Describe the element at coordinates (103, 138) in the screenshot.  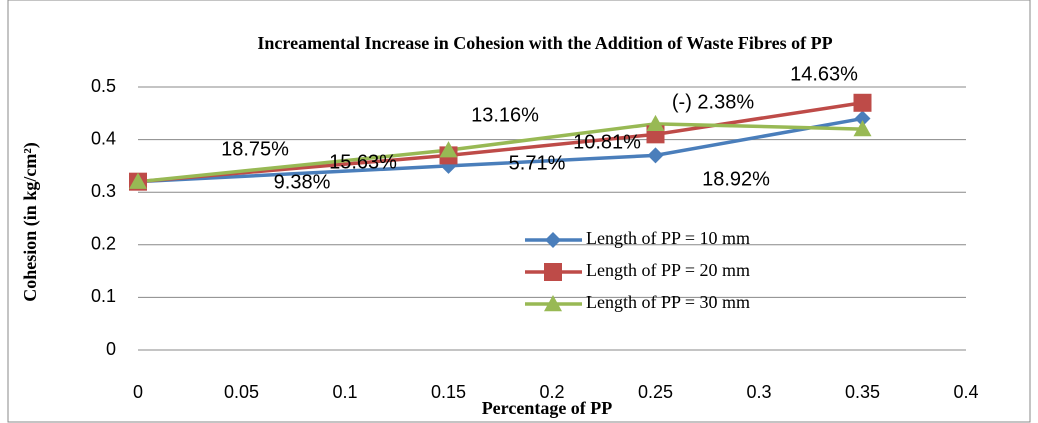
I see `y-tick-label: 0.4` at that location.